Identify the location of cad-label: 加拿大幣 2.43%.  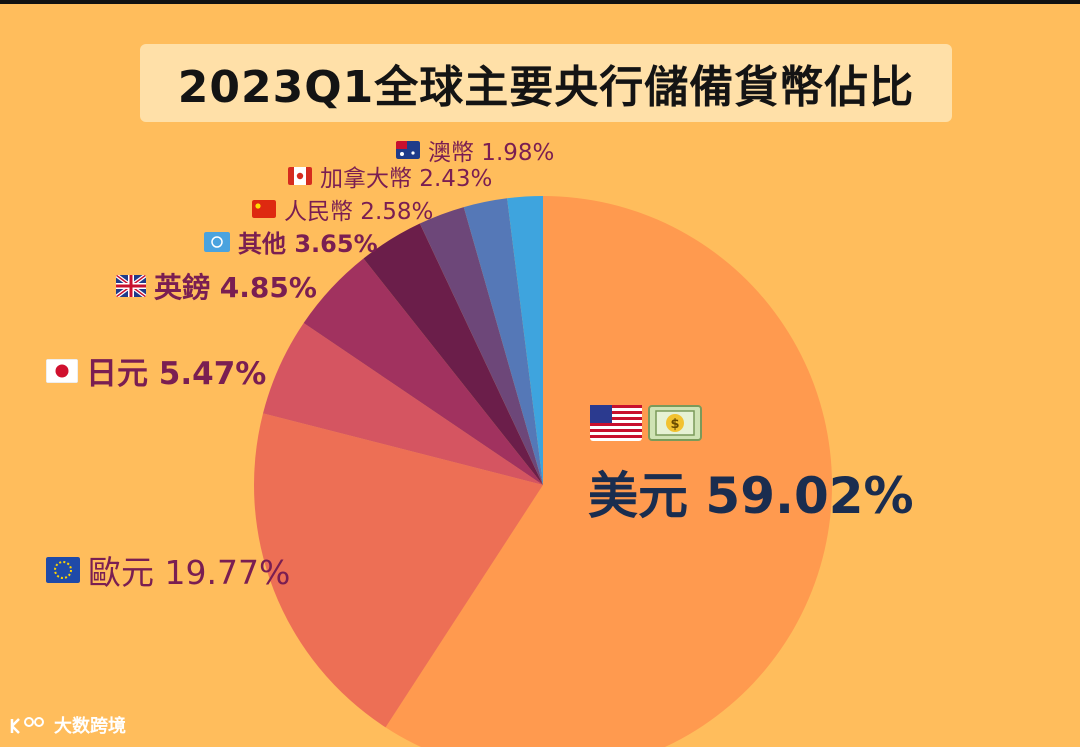
(406, 179).